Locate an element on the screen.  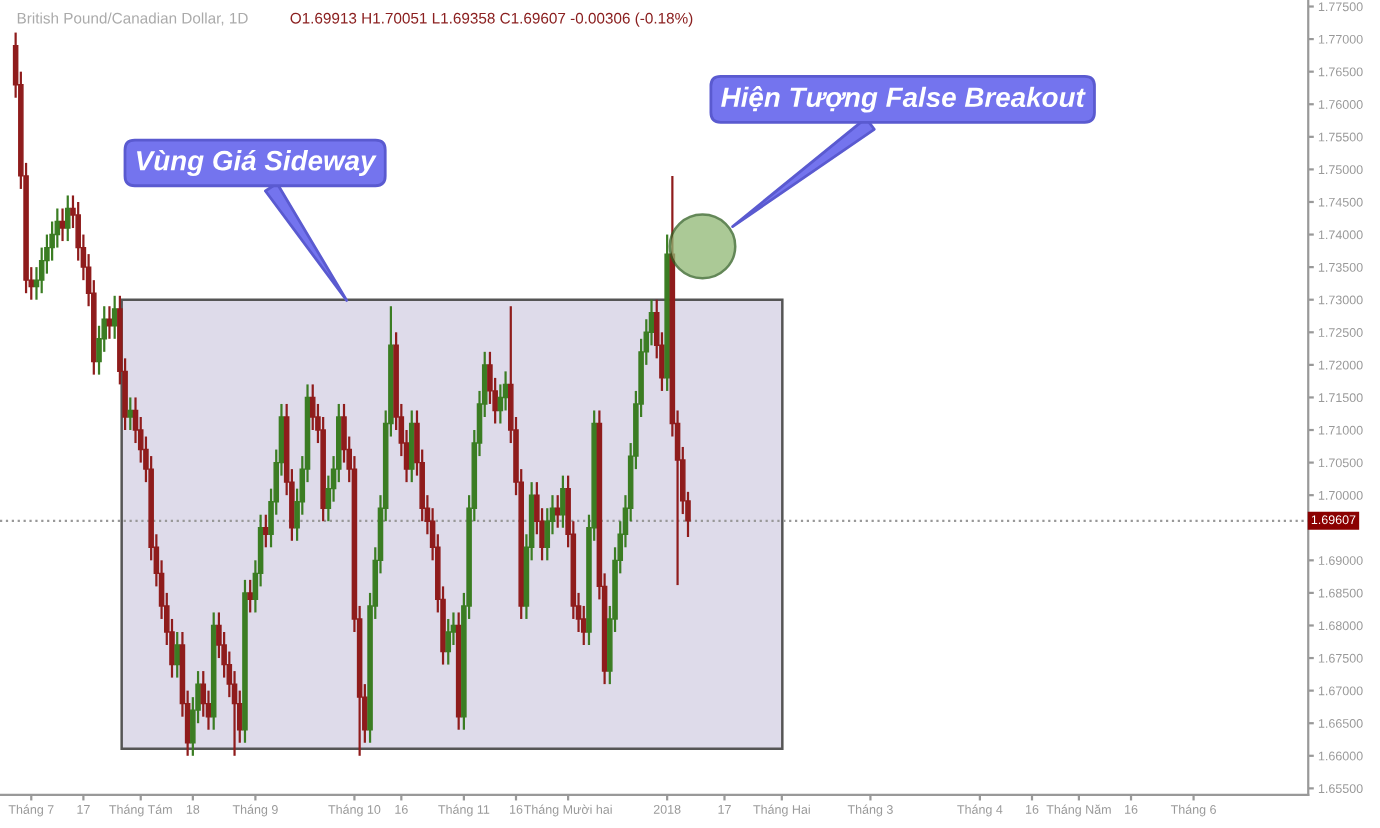
annotation: Vùng Giá Sideway is located at coordinates (257, 163).